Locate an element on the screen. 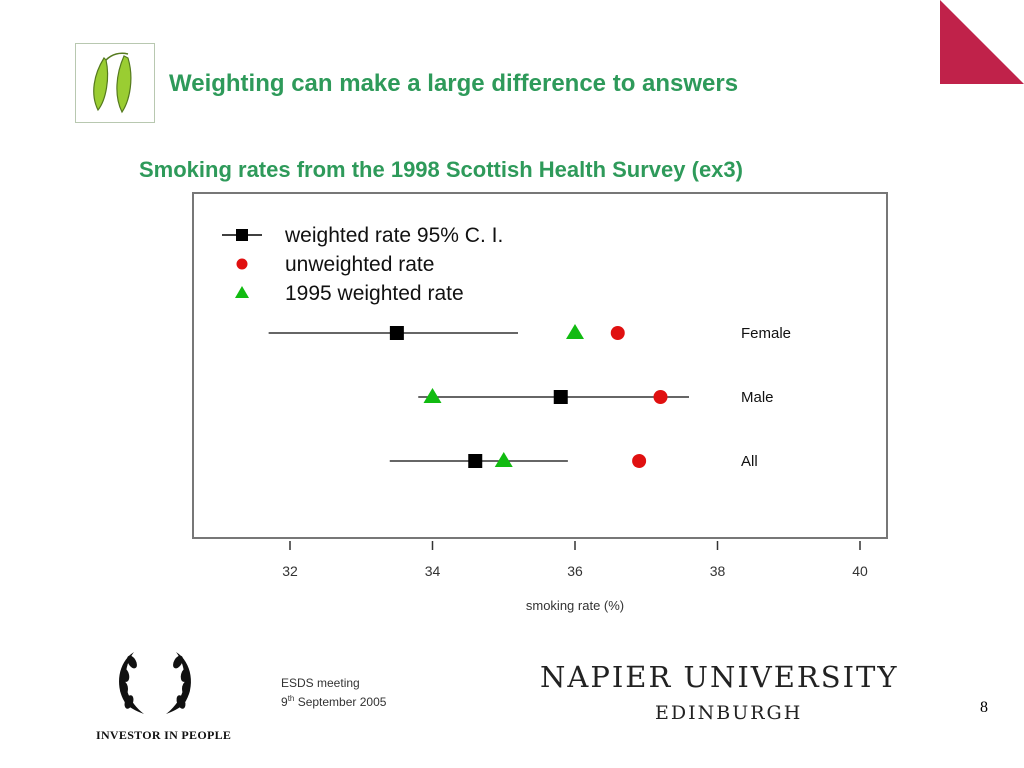 The image size is (1024, 768). category-label: Male is located at coordinates (757, 397).